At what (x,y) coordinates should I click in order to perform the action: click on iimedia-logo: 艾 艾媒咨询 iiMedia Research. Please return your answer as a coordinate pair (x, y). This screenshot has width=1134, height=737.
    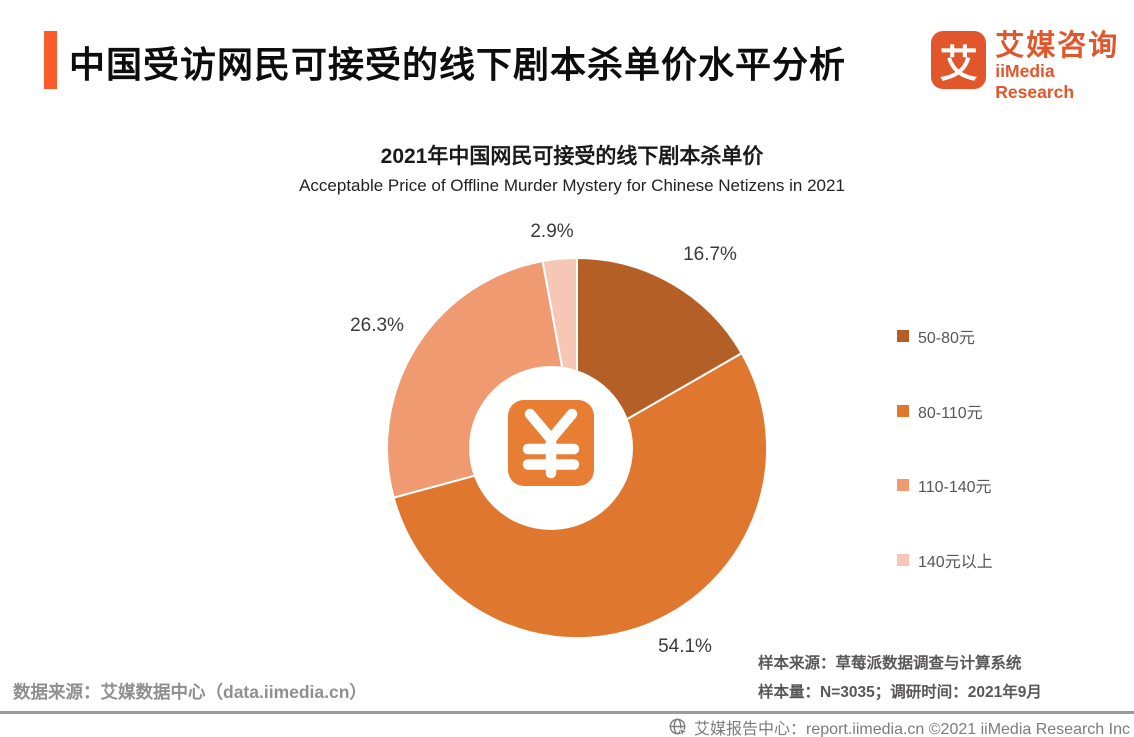
    Looking at the image, I should click on (1032, 66).